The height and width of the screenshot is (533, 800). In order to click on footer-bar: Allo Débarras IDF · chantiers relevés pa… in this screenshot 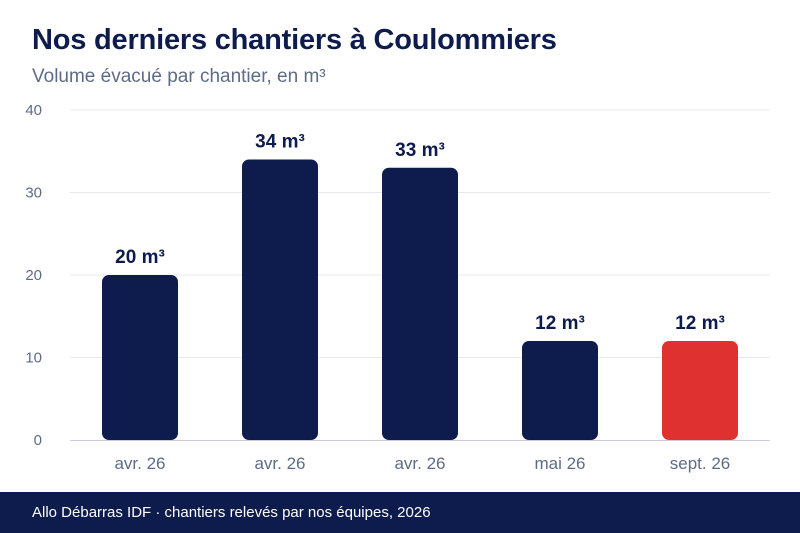, I will do `click(400, 512)`.